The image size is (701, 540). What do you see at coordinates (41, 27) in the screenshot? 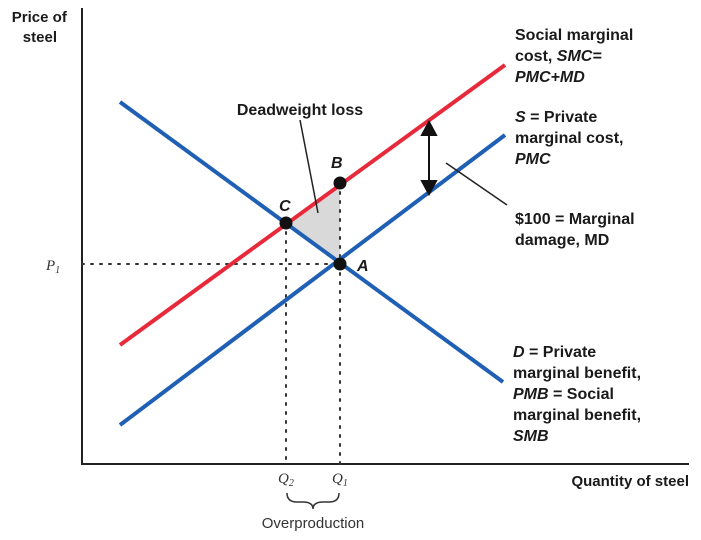
I see `y-axis-title: Price of steel` at bounding box center [41, 27].